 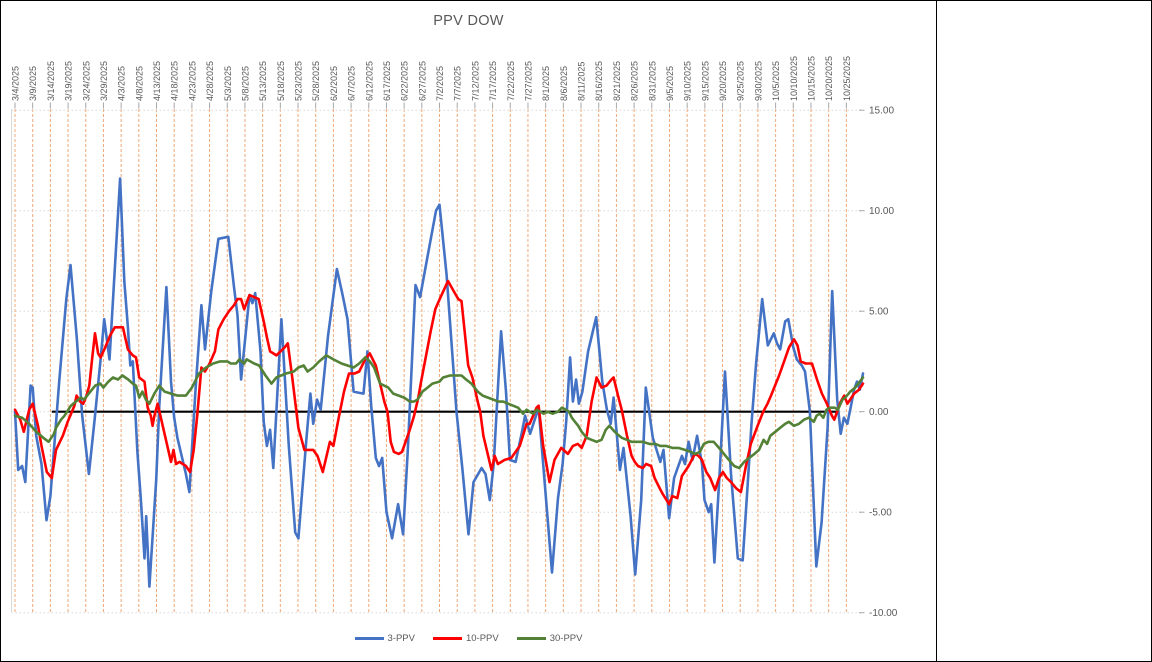 I want to click on legend-item-30-ppv: 30-PPV, so click(x=549, y=638).